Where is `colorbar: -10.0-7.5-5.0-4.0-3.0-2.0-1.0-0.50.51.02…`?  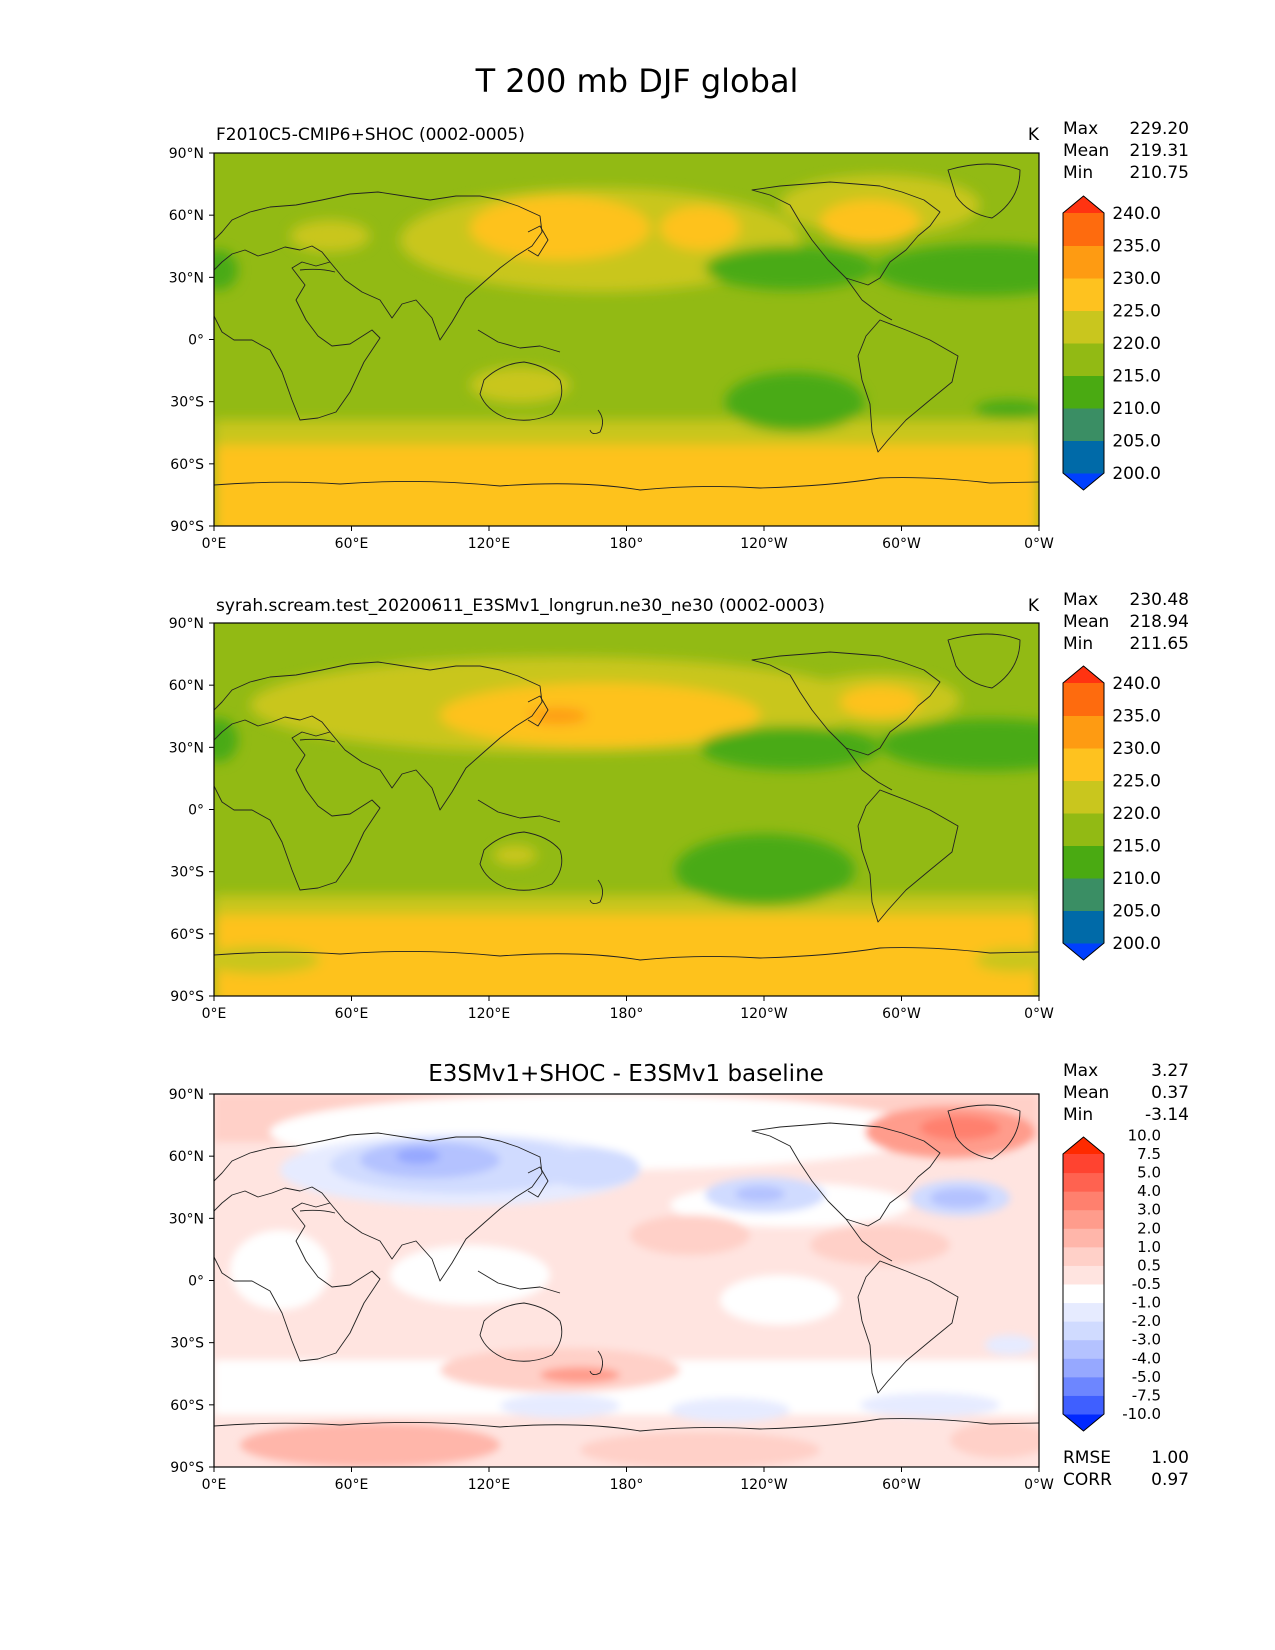
colorbar: -10.0-7.5-5.0-4.0-3.0-2.0-1.0-0.50.51.02… is located at coordinates (1111, 1279).